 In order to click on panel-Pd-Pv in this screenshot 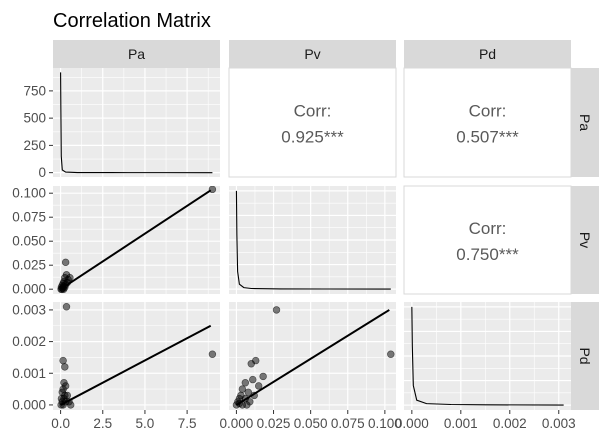, I will do `click(312, 356)`.